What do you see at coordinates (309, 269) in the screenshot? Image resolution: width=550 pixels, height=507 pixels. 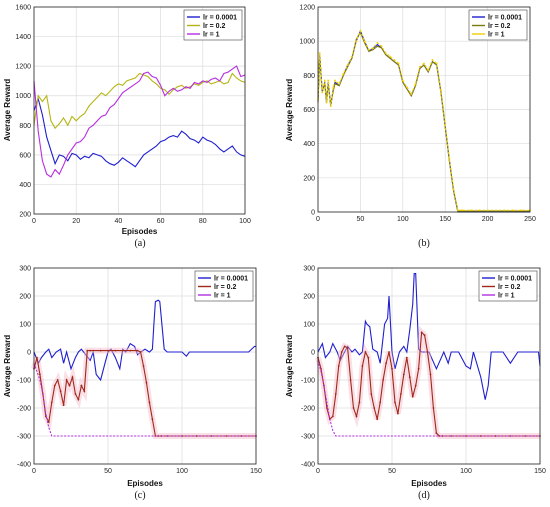 I see `y-tick-label: 300` at bounding box center [309, 269].